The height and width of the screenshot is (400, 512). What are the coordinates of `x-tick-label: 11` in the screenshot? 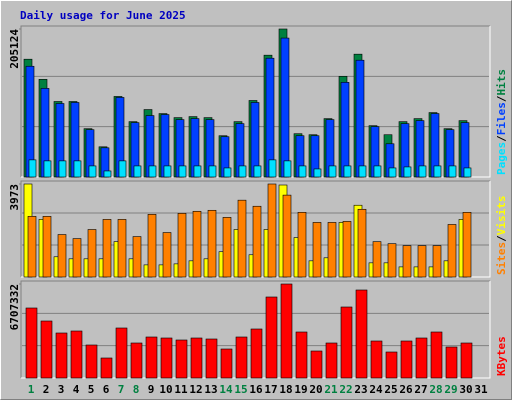 It's located at (181, 389).